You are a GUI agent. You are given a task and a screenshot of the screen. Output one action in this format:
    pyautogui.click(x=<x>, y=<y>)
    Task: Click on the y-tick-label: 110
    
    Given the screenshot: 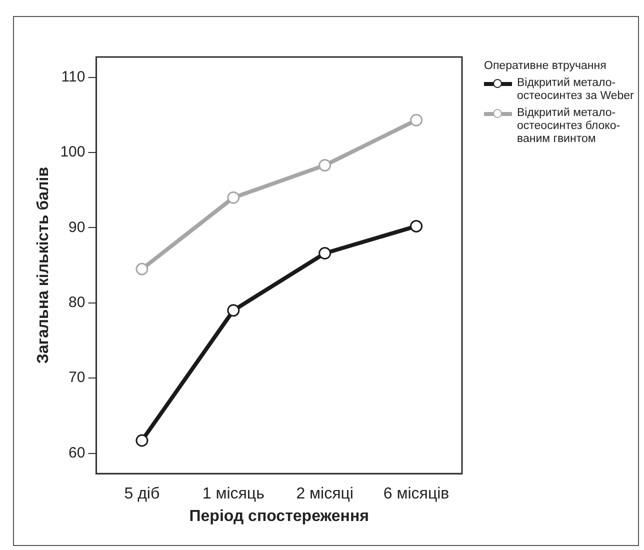 What is the action you would take?
    pyautogui.click(x=73, y=77)
    